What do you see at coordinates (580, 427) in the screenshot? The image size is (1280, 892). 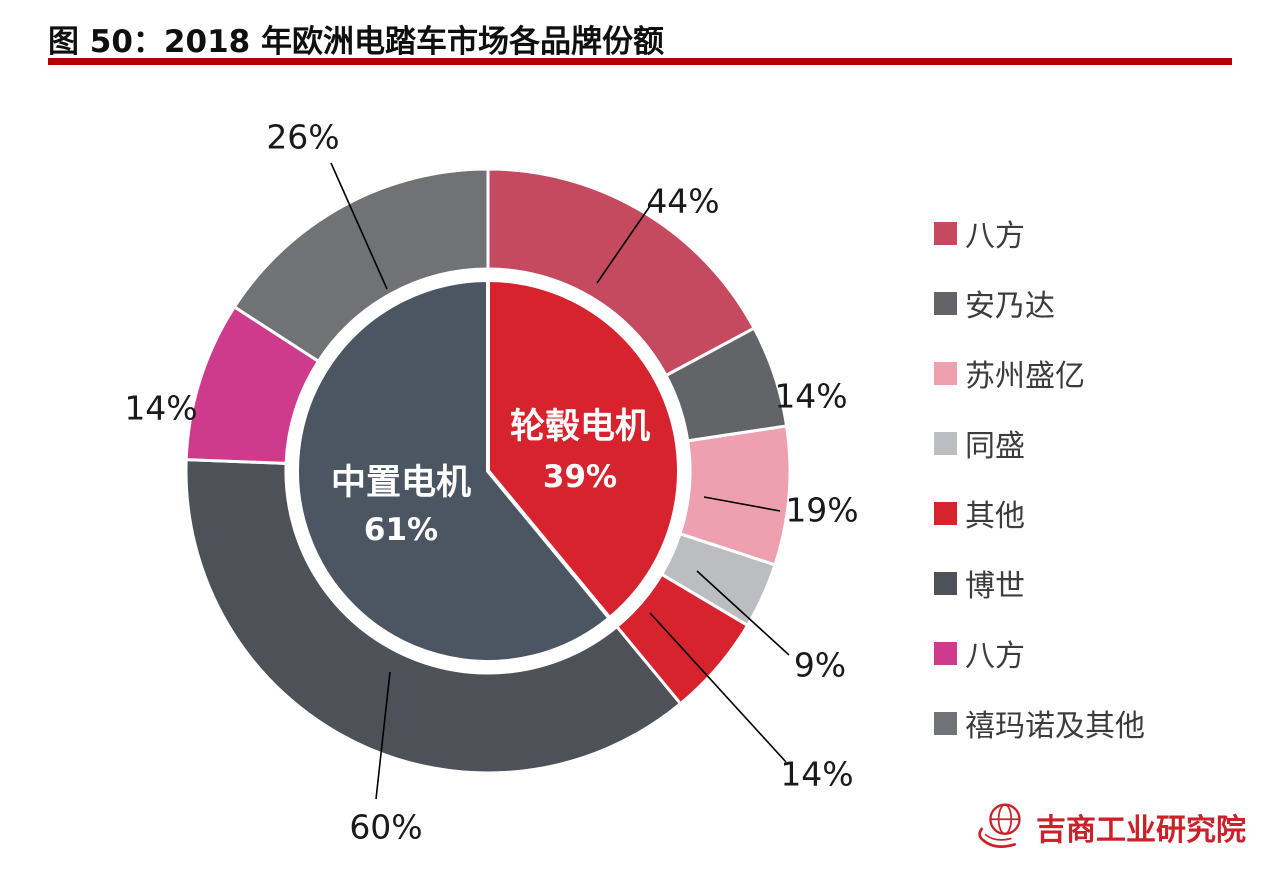 I see `hub-motor-label: 轮毂电机` at bounding box center [580, 427].